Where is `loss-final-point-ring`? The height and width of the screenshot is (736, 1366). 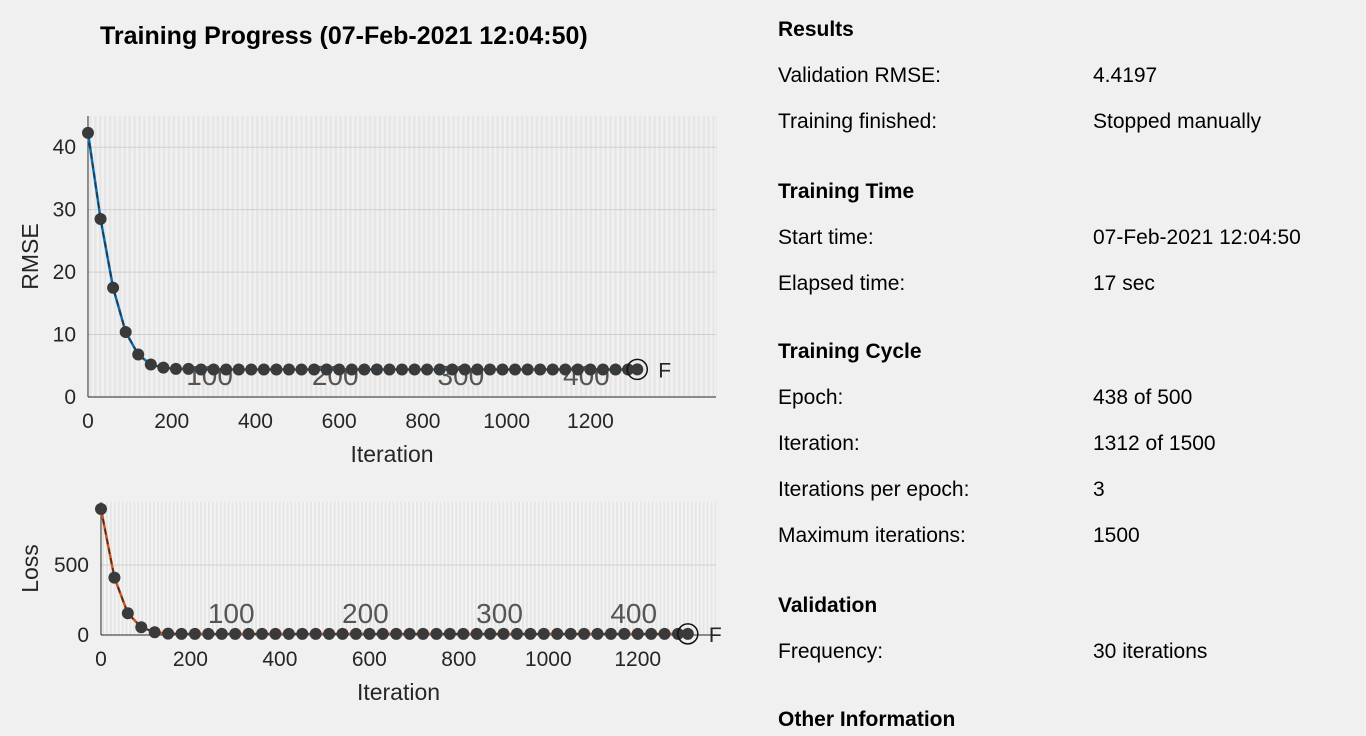
loss-final-point-ring is located at coordinates (688, 634).